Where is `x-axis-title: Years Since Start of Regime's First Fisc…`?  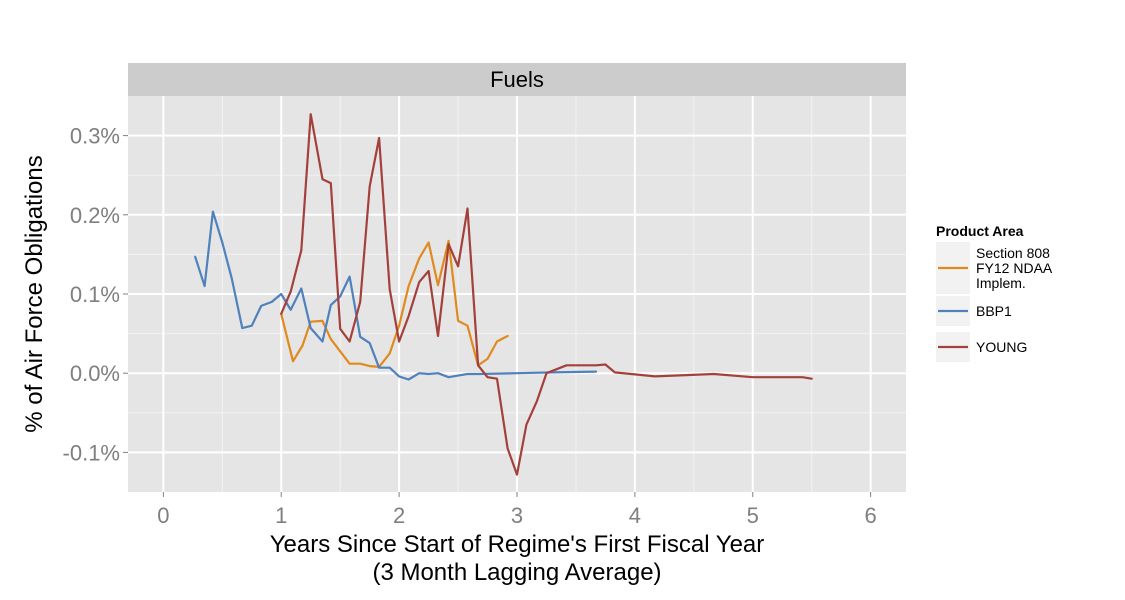
x-axis-title: Years Since Start of Regime's First Fisc… is located at coordinates (517, 544).